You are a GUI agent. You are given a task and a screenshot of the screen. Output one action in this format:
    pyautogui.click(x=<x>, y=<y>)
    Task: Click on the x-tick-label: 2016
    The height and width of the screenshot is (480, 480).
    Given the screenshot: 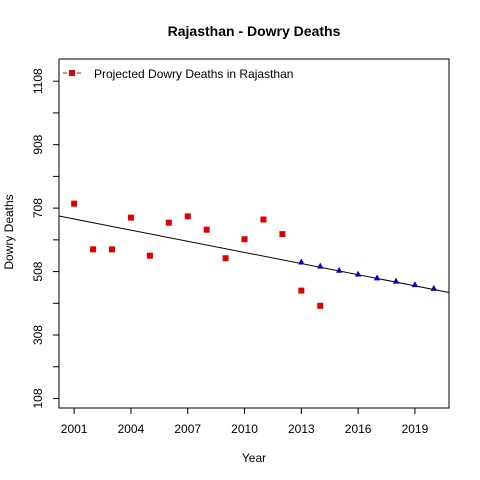 What is the action you would take?
    pyautogui.click(x=358, y=429)
    